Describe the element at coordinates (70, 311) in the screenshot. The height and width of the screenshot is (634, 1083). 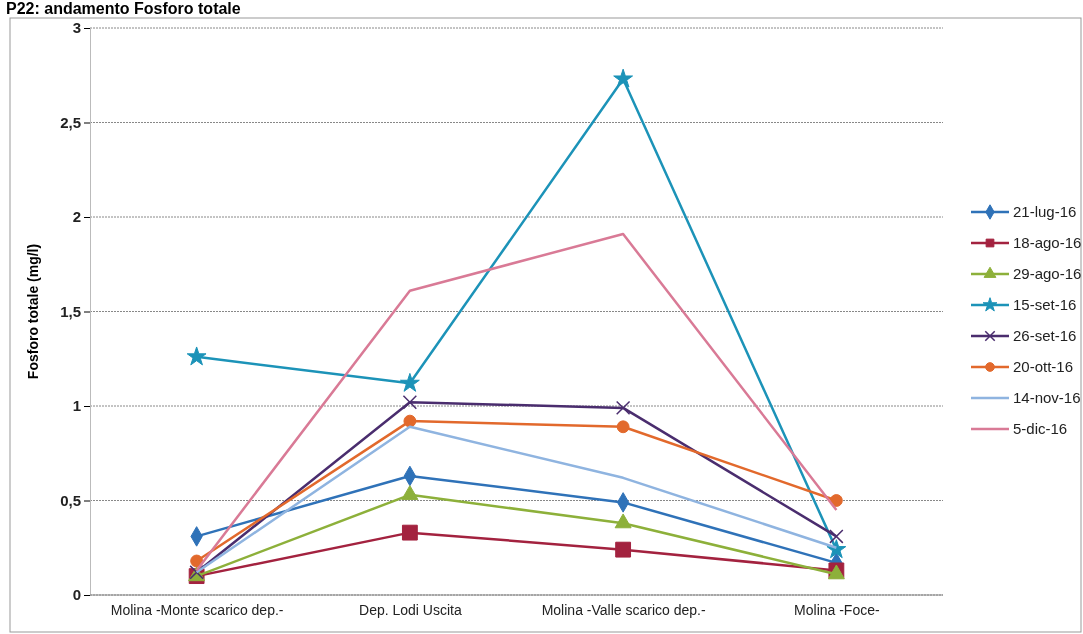
I see `y-tick-label: 1,5` at that location.